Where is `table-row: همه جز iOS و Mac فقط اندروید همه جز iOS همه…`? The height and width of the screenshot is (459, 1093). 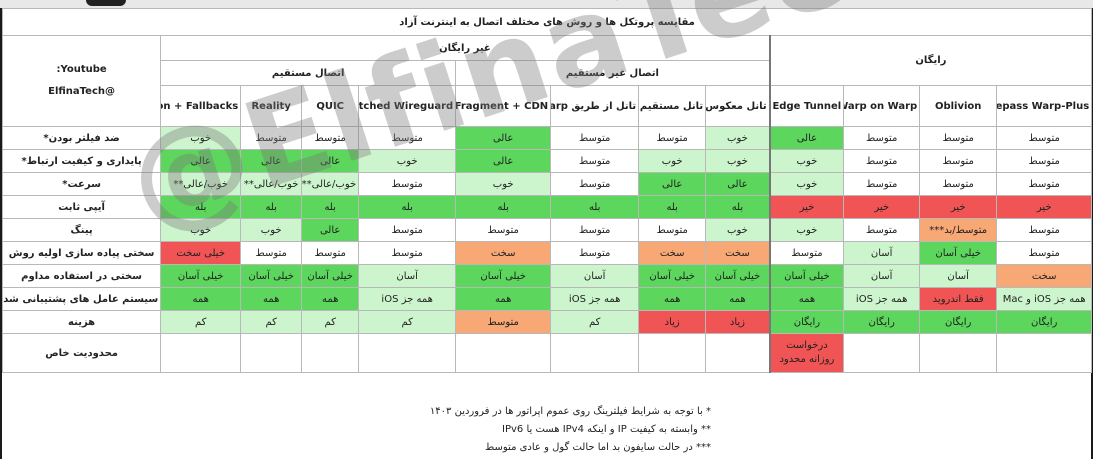 table-row: همه جز iOS و Mac فقط اندروید همه جز iOS همه… is located at coordinates (547, 299).